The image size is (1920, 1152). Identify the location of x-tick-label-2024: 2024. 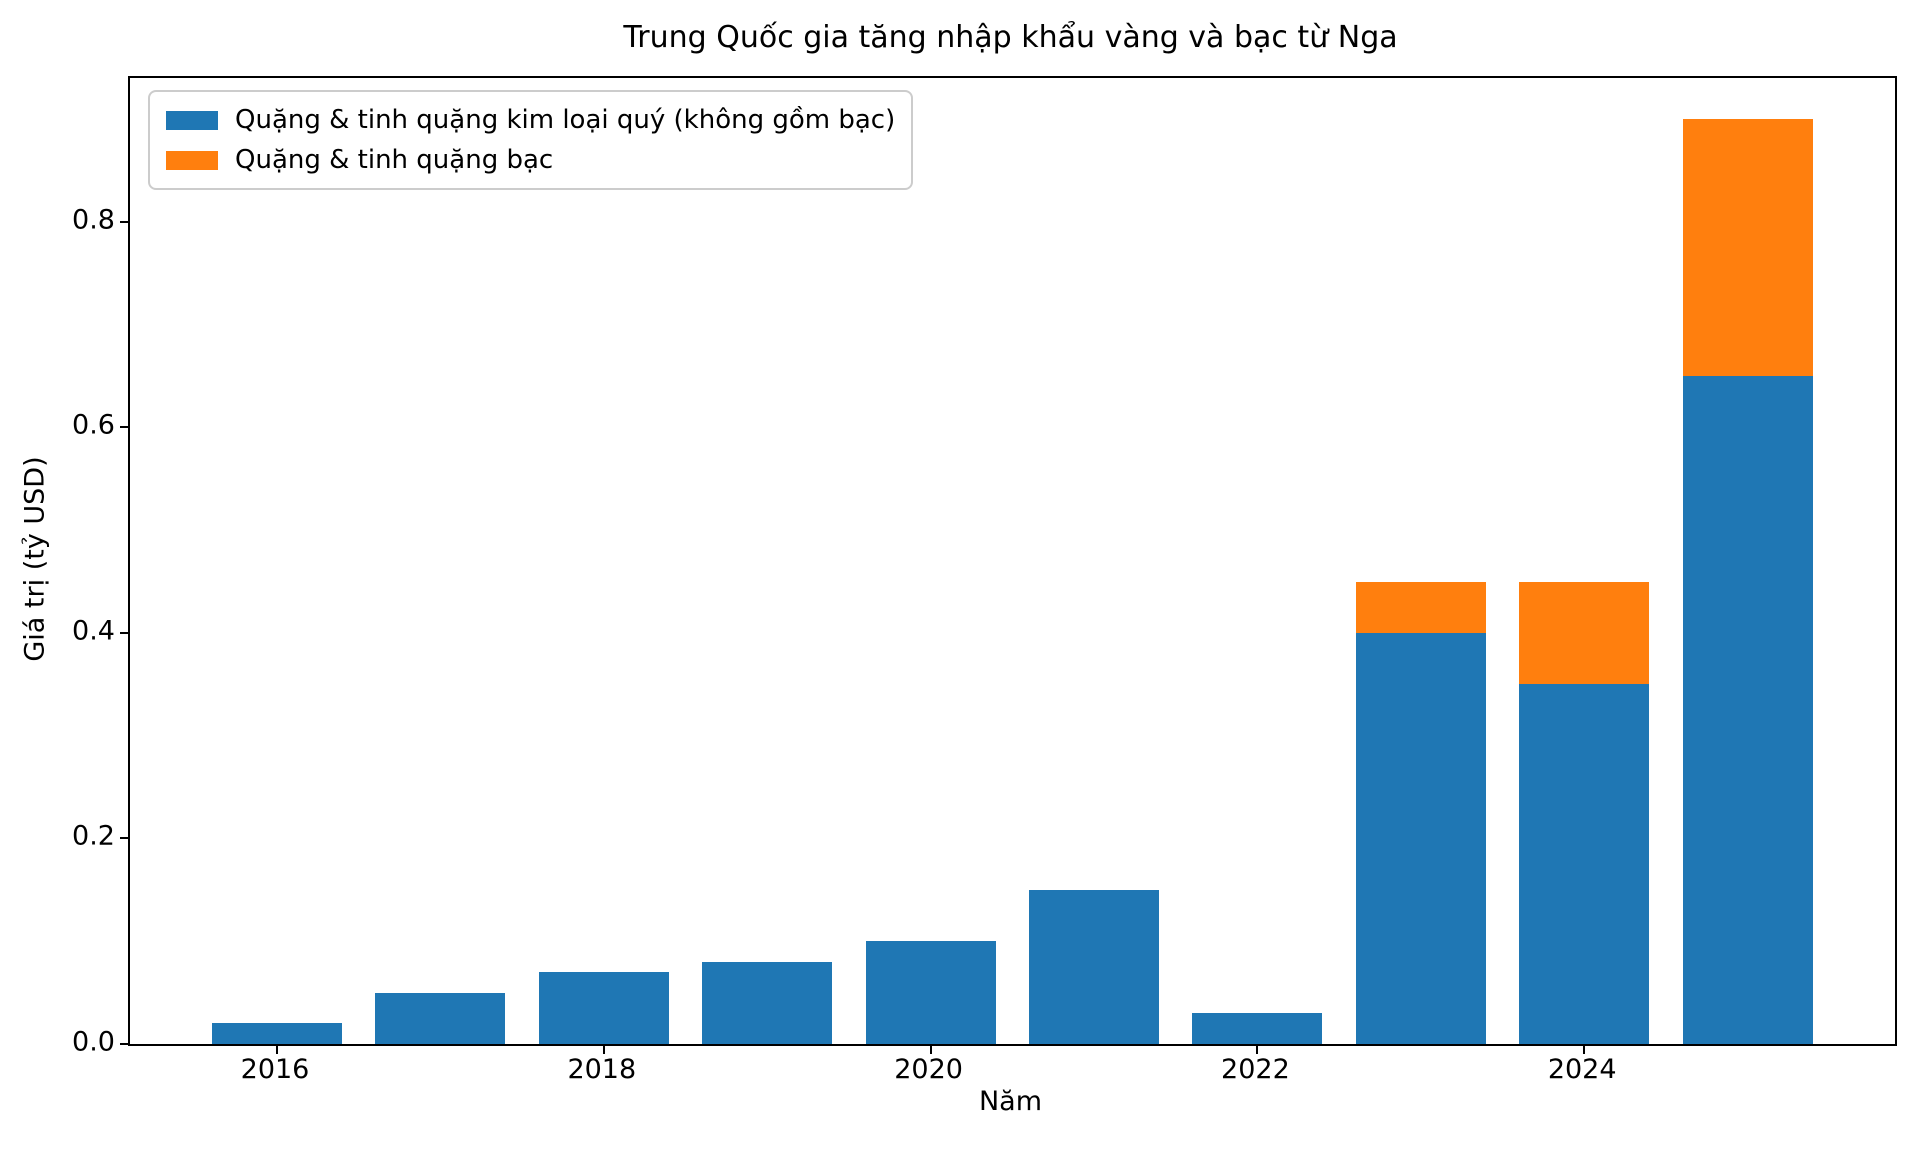
(1582, 1069).